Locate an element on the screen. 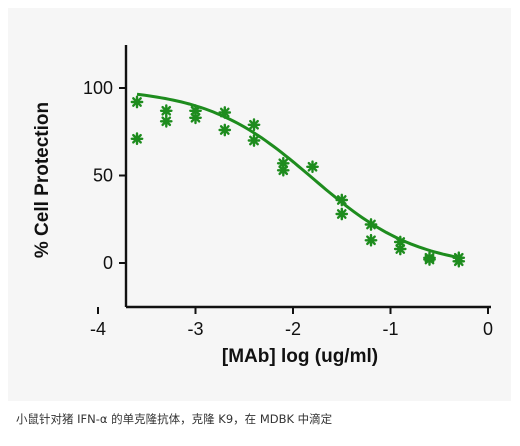  x-tick-label: -1 is located at coordinates (390, 329).